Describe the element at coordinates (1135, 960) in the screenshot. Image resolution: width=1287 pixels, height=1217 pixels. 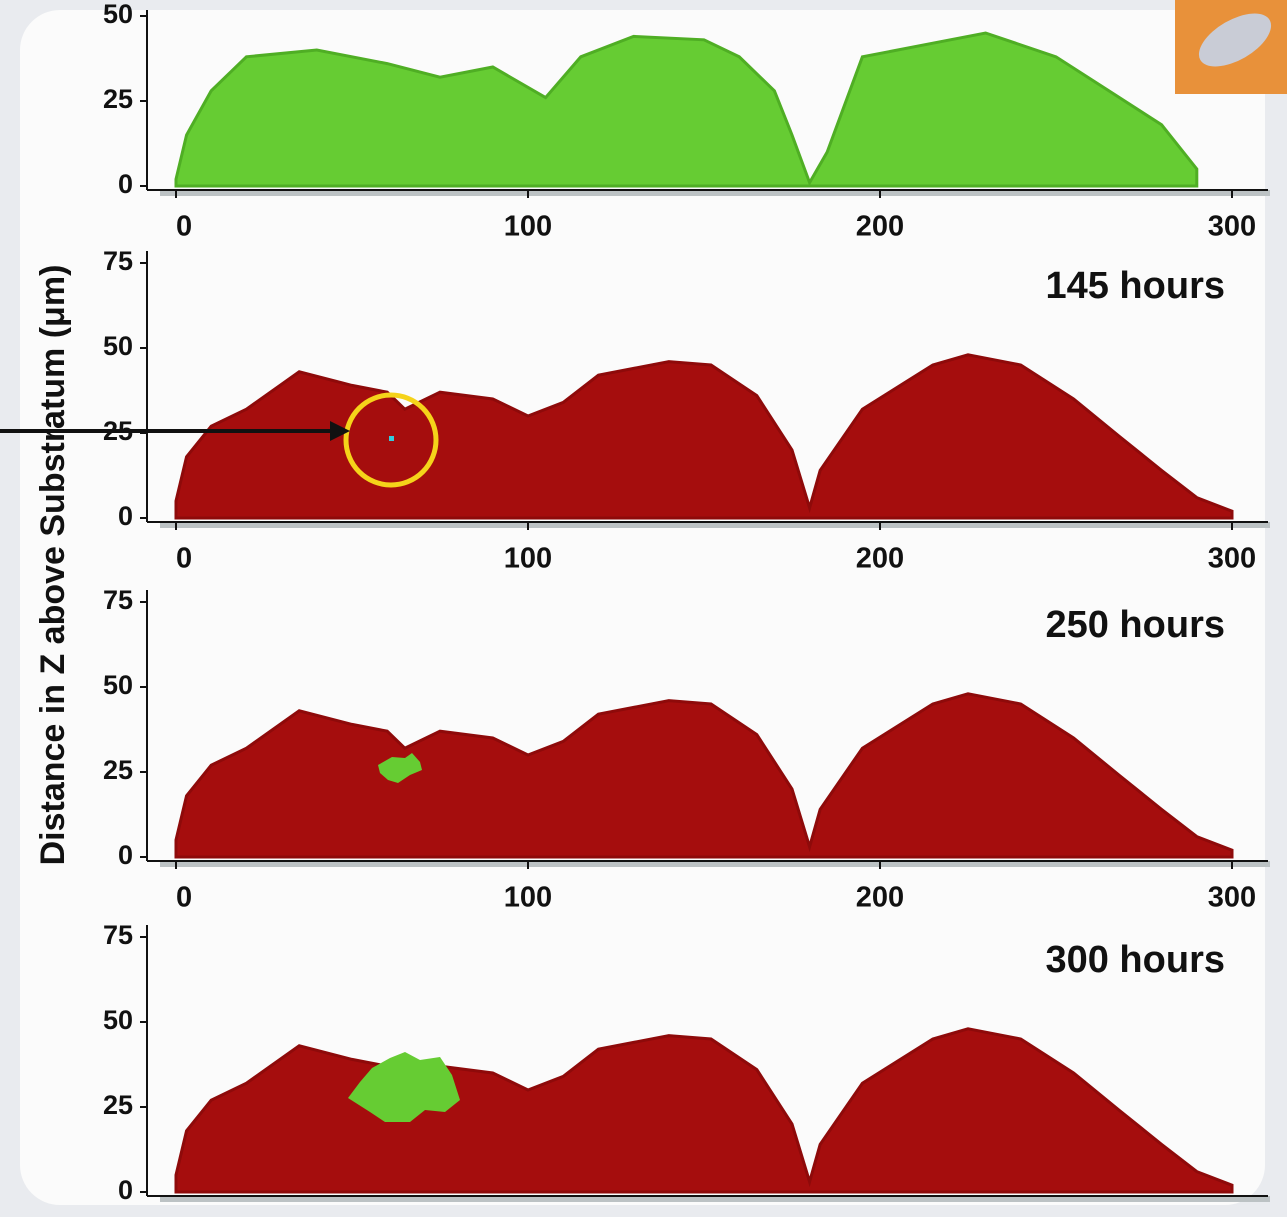
I see `panel-label: 300 hours` at that location.